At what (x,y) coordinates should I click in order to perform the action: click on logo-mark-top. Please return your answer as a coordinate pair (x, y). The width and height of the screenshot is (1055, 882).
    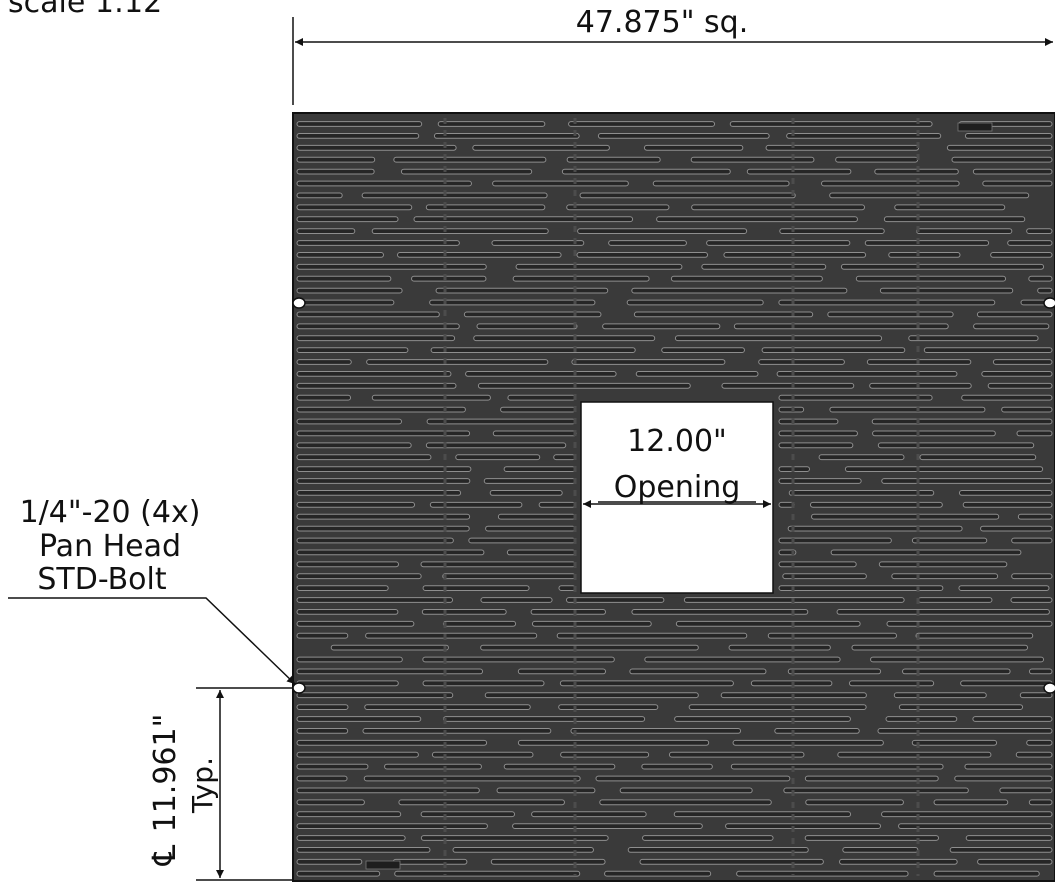
    Looking at the image, I should click on (975, 127).